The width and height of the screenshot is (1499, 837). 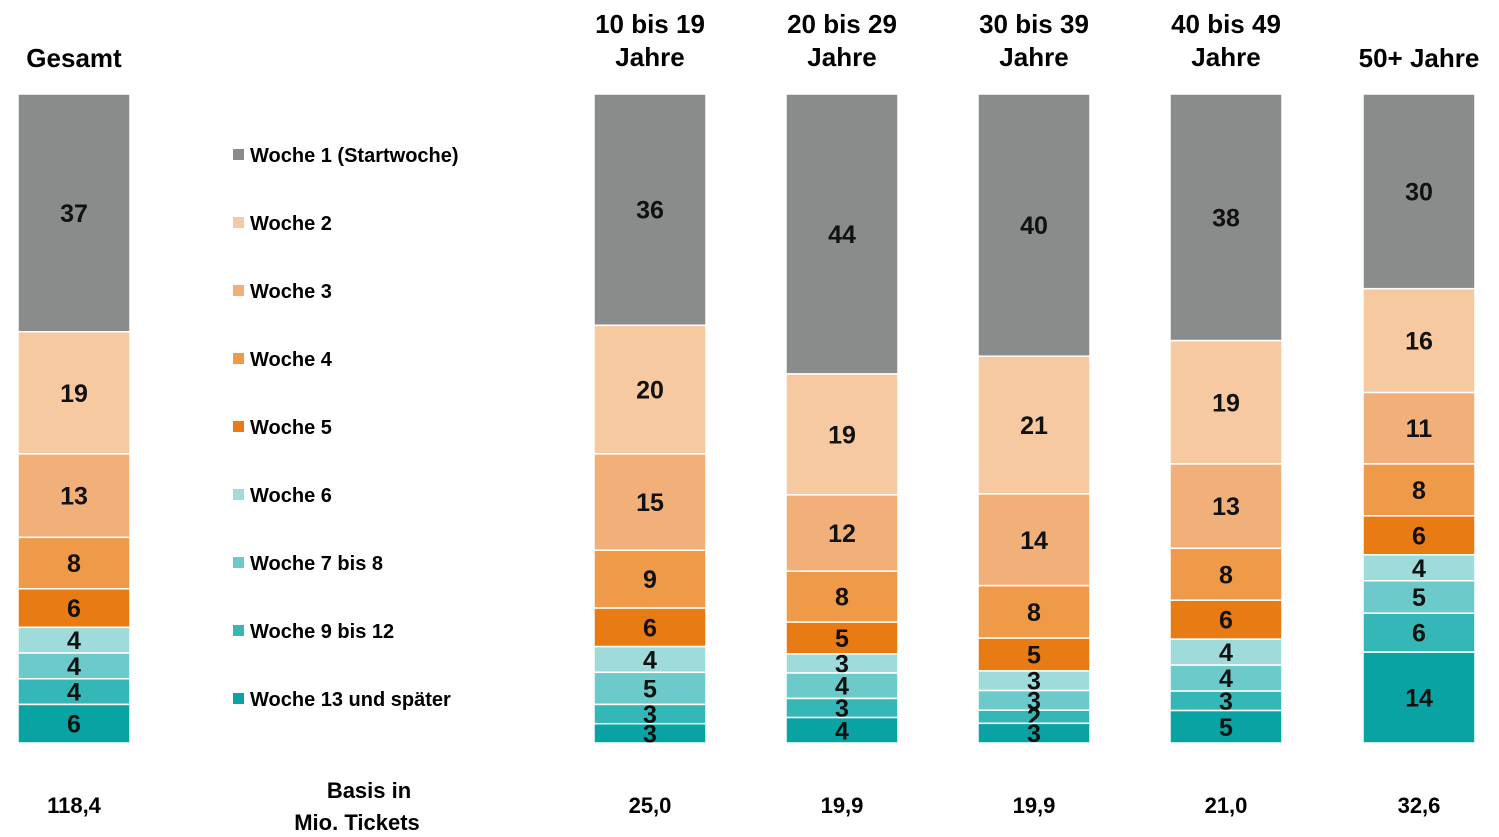 I want to click on legend-item: Woche 9 bis 12, so click(x=322, y=632).